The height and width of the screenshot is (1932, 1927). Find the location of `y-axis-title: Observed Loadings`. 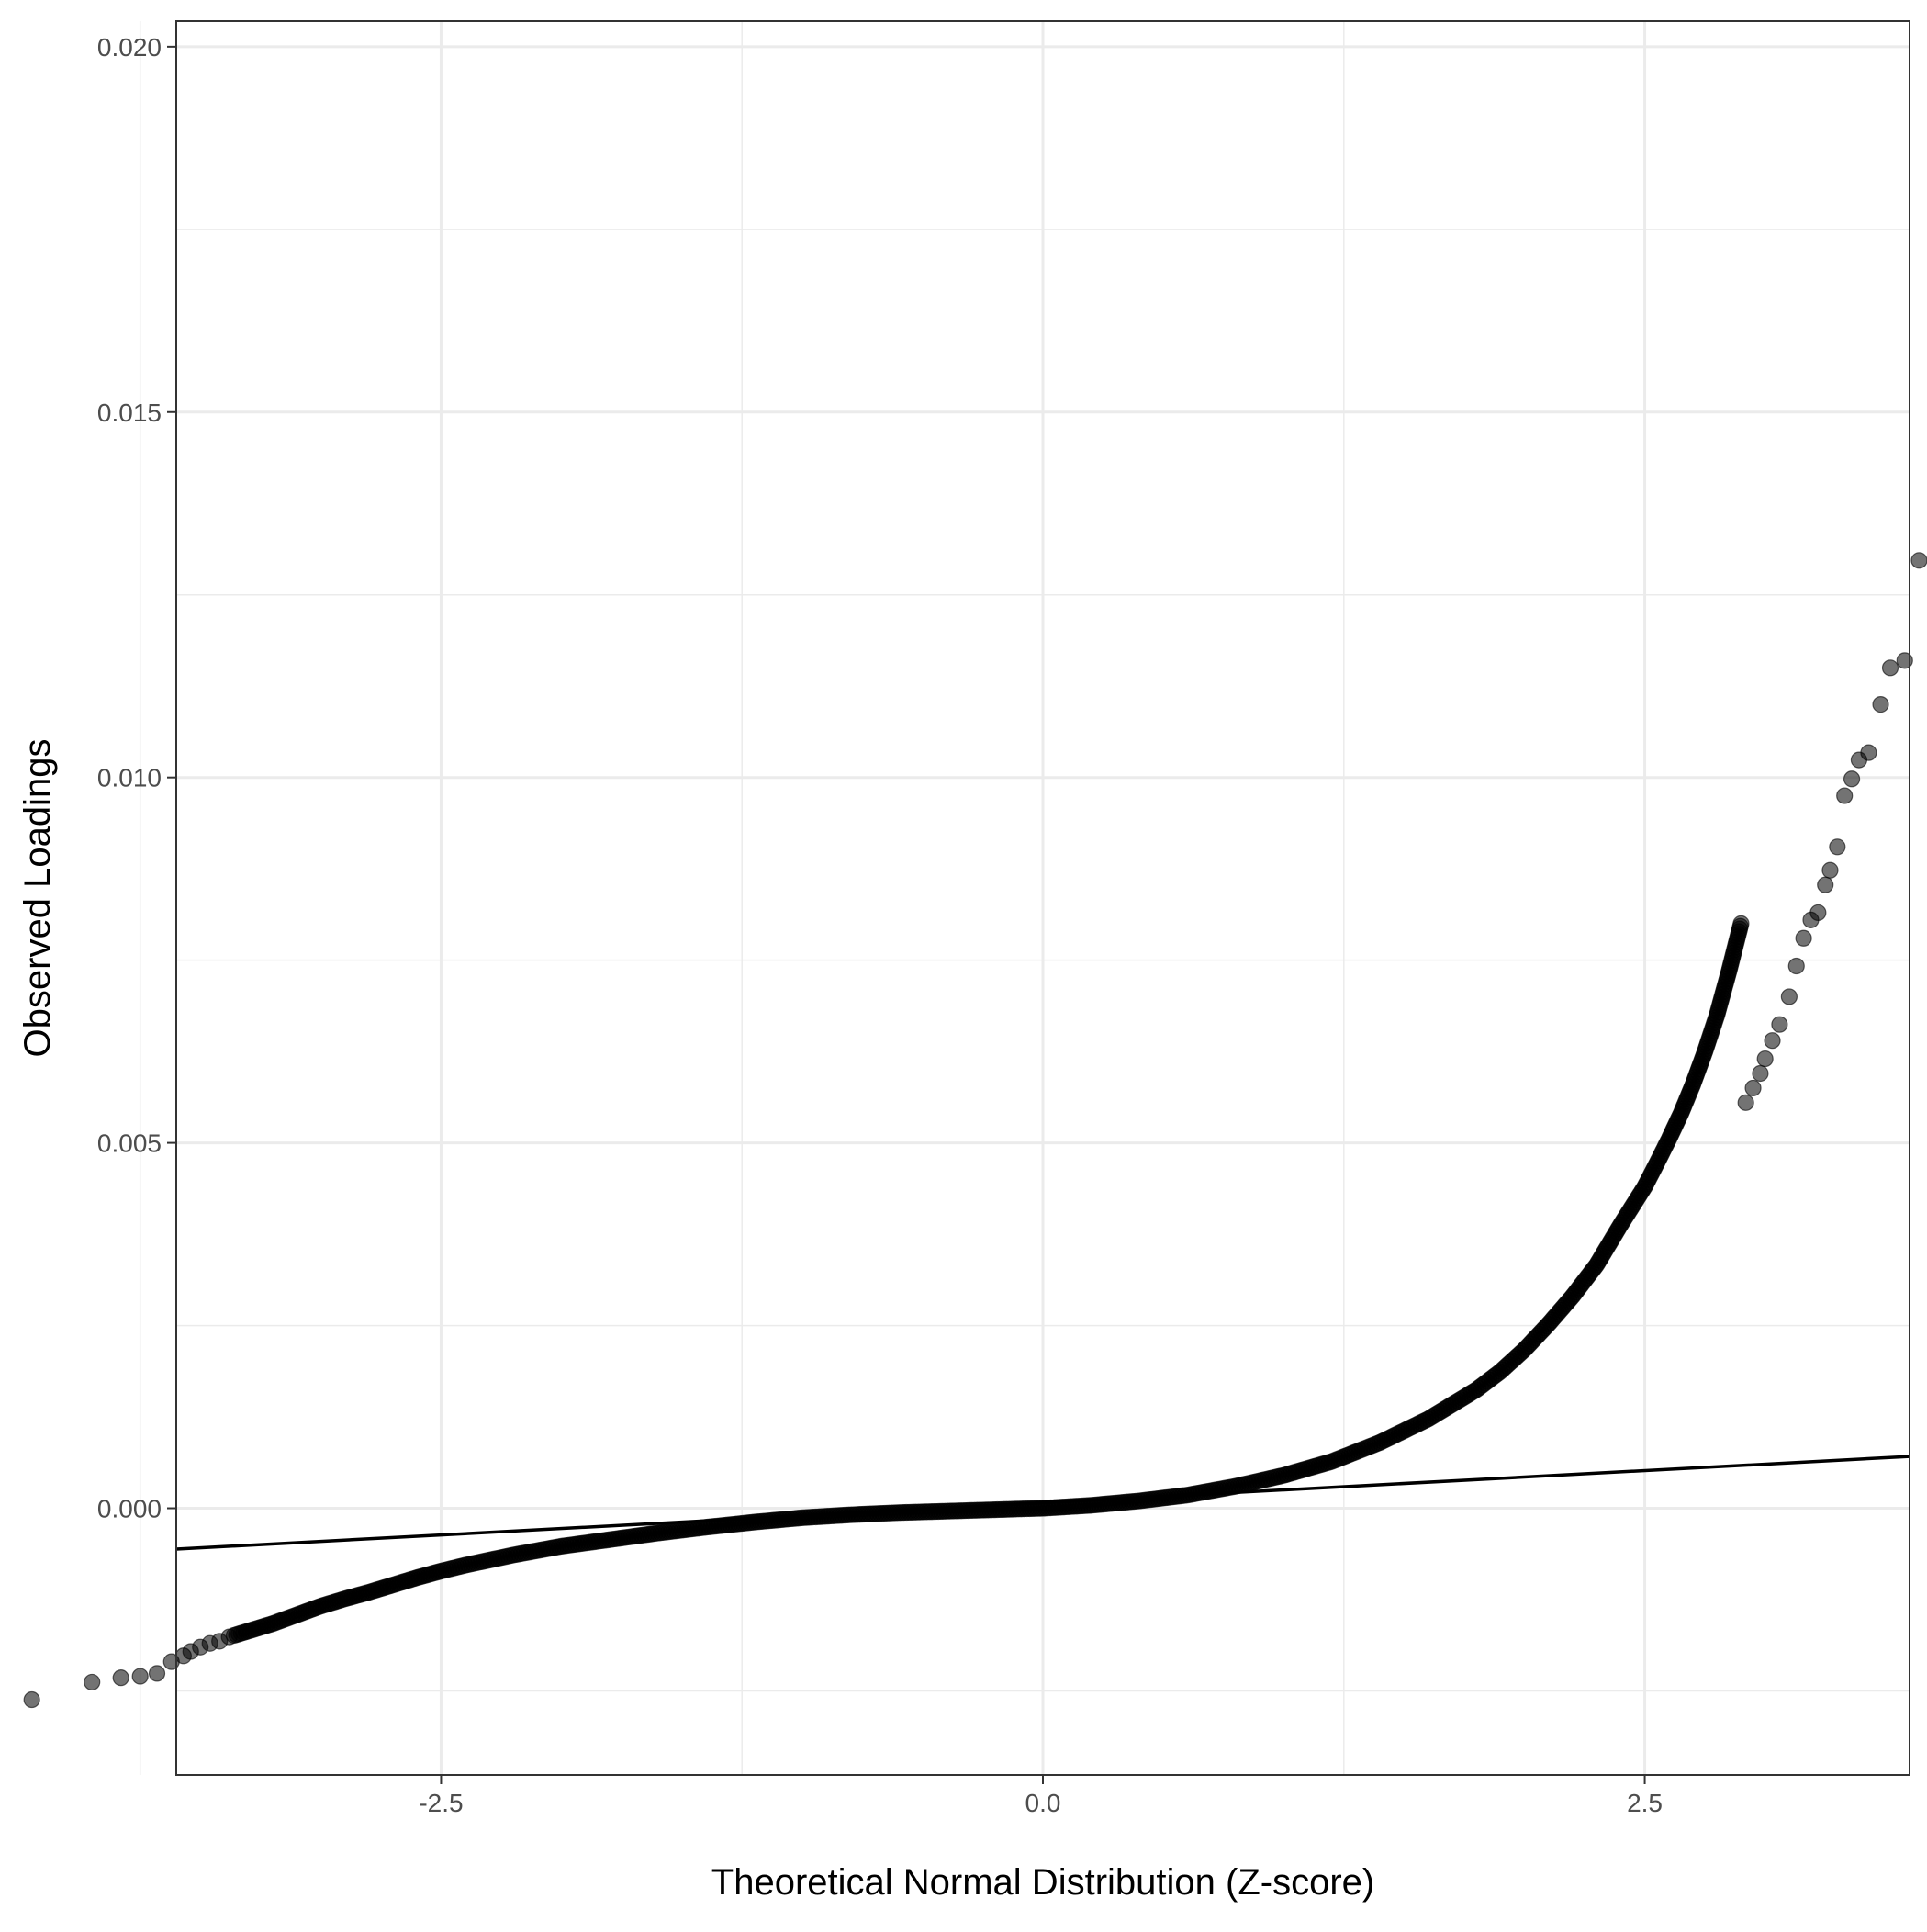

y-axis-title: Observed Loadings is located at coordinates (38, 898).